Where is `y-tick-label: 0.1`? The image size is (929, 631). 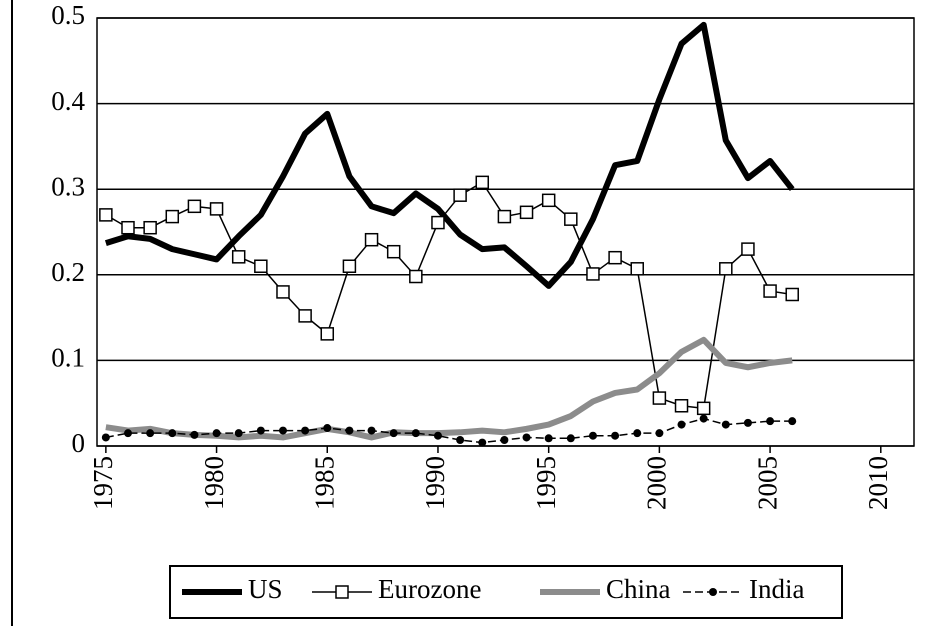
y-tick-label: 0.1 is located at coordinates (68, 358).